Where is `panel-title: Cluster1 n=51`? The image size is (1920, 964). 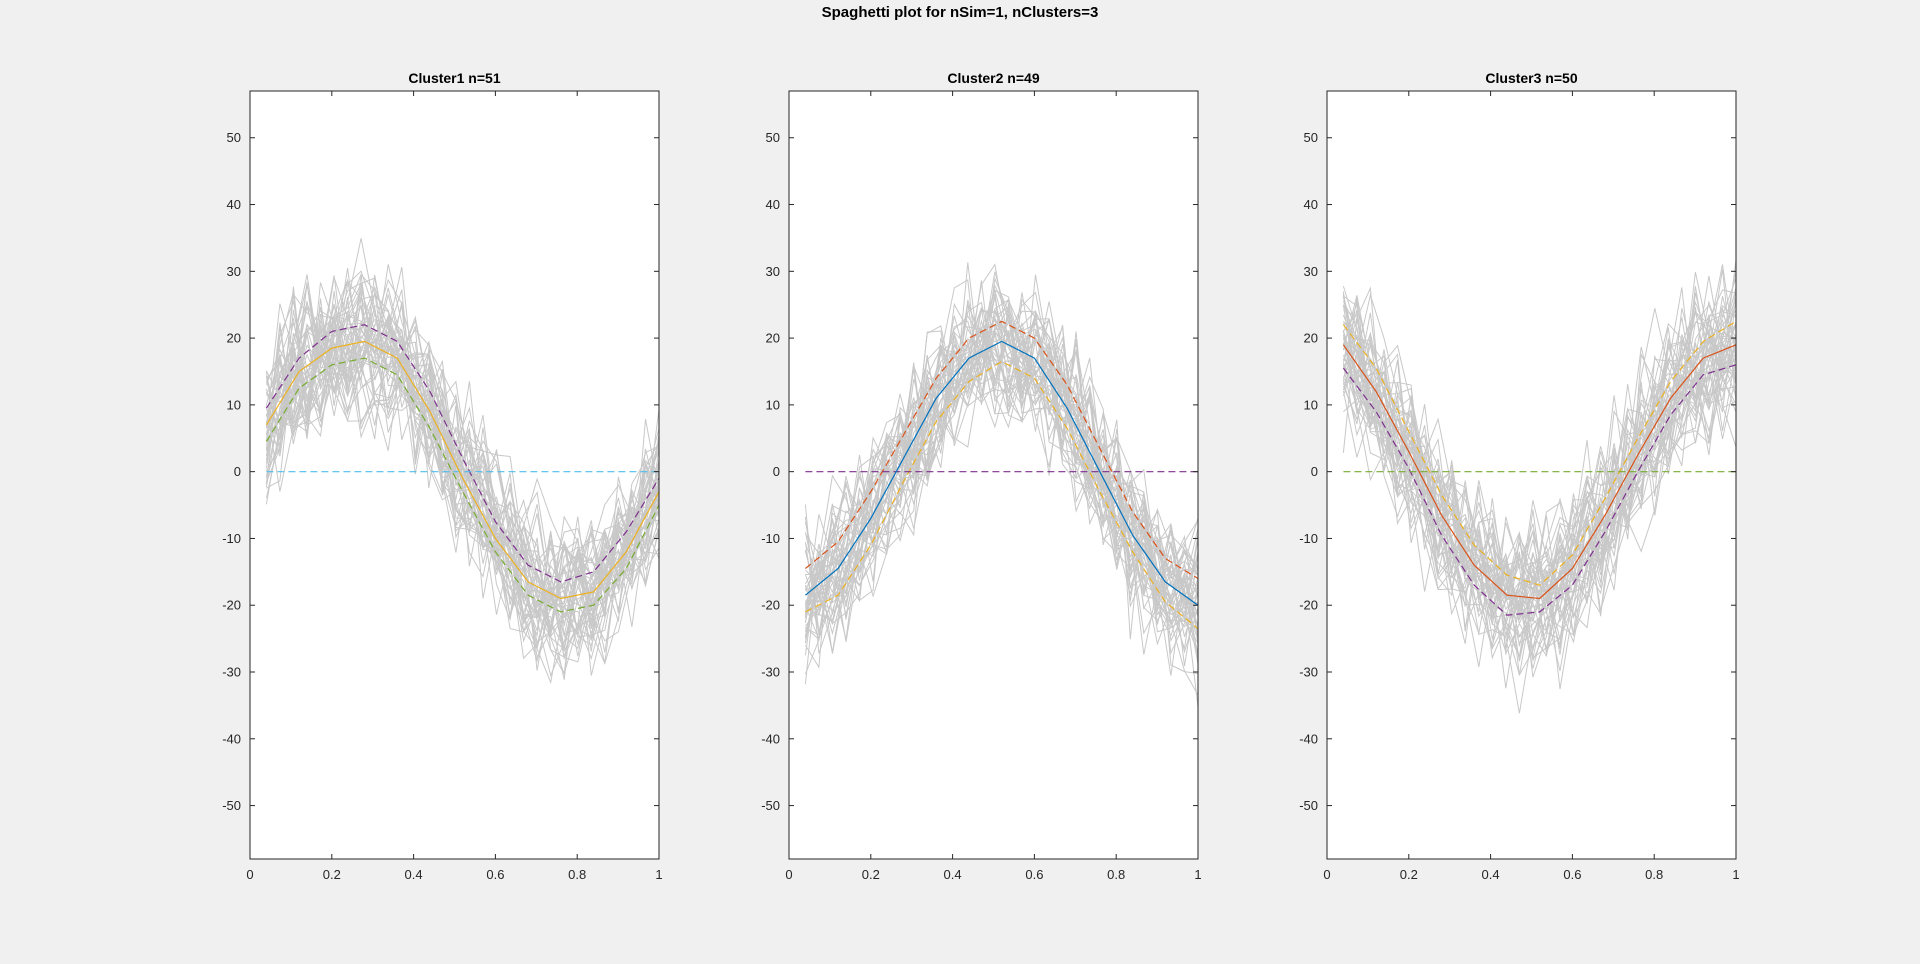 panel-title: Cluster1 n=51 is located at coordinates (454, 78).